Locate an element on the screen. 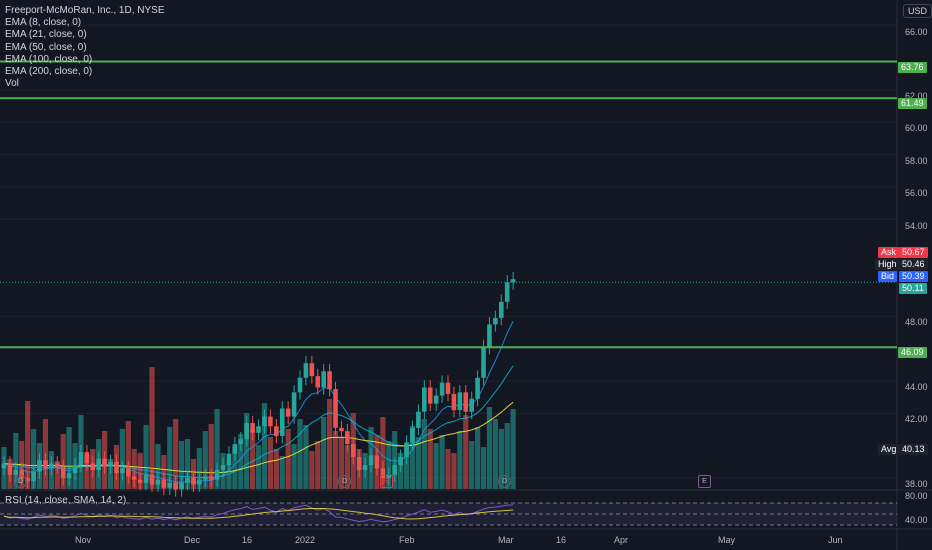 The image size is (932, 550). level-tag-46-09: 46.09 is located at coordinates (912, 352).